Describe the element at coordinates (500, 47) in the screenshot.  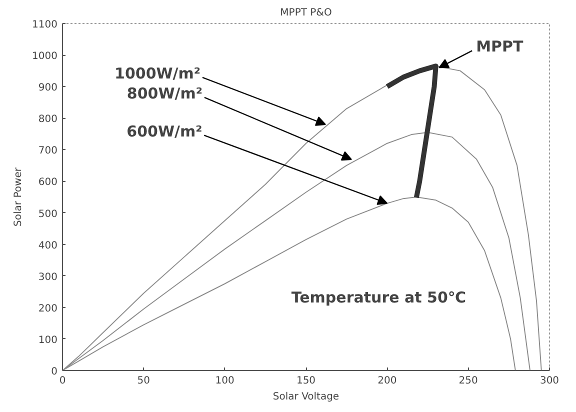
I see `annotation: MPPT` at that location.